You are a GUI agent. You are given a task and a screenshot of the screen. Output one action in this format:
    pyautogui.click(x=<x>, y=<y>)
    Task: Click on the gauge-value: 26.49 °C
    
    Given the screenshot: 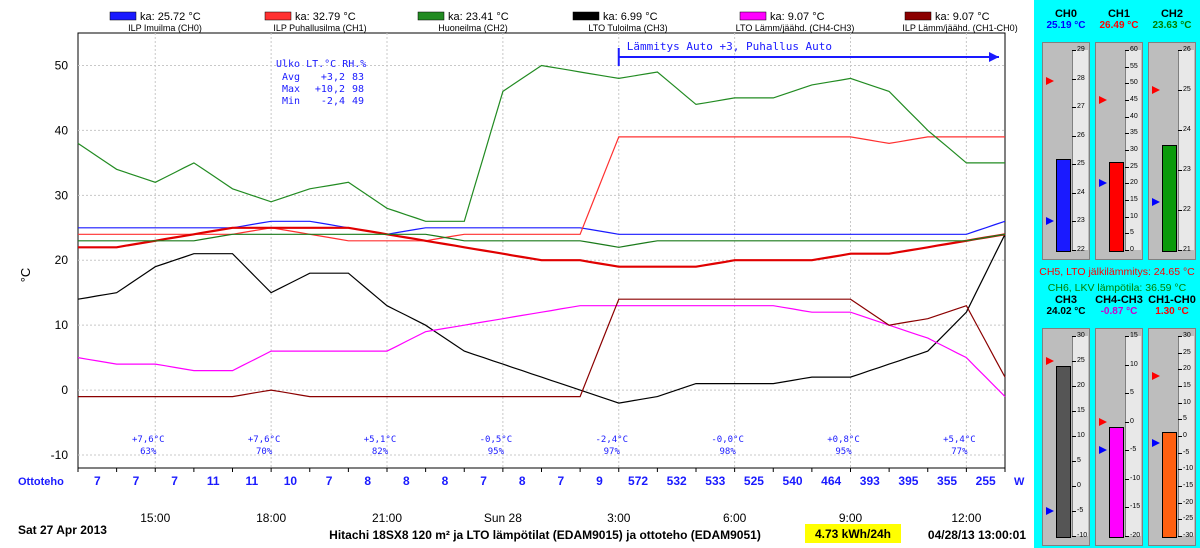 What is the action you would take?
    pyautogui.click(x=1119, y=25)
    